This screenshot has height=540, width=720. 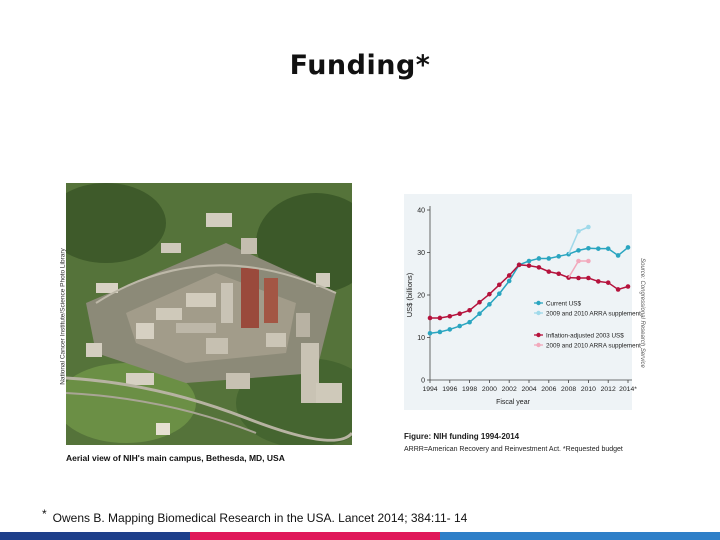 I want to click on x-tick-label: 1998, so click(x=469, y=389).